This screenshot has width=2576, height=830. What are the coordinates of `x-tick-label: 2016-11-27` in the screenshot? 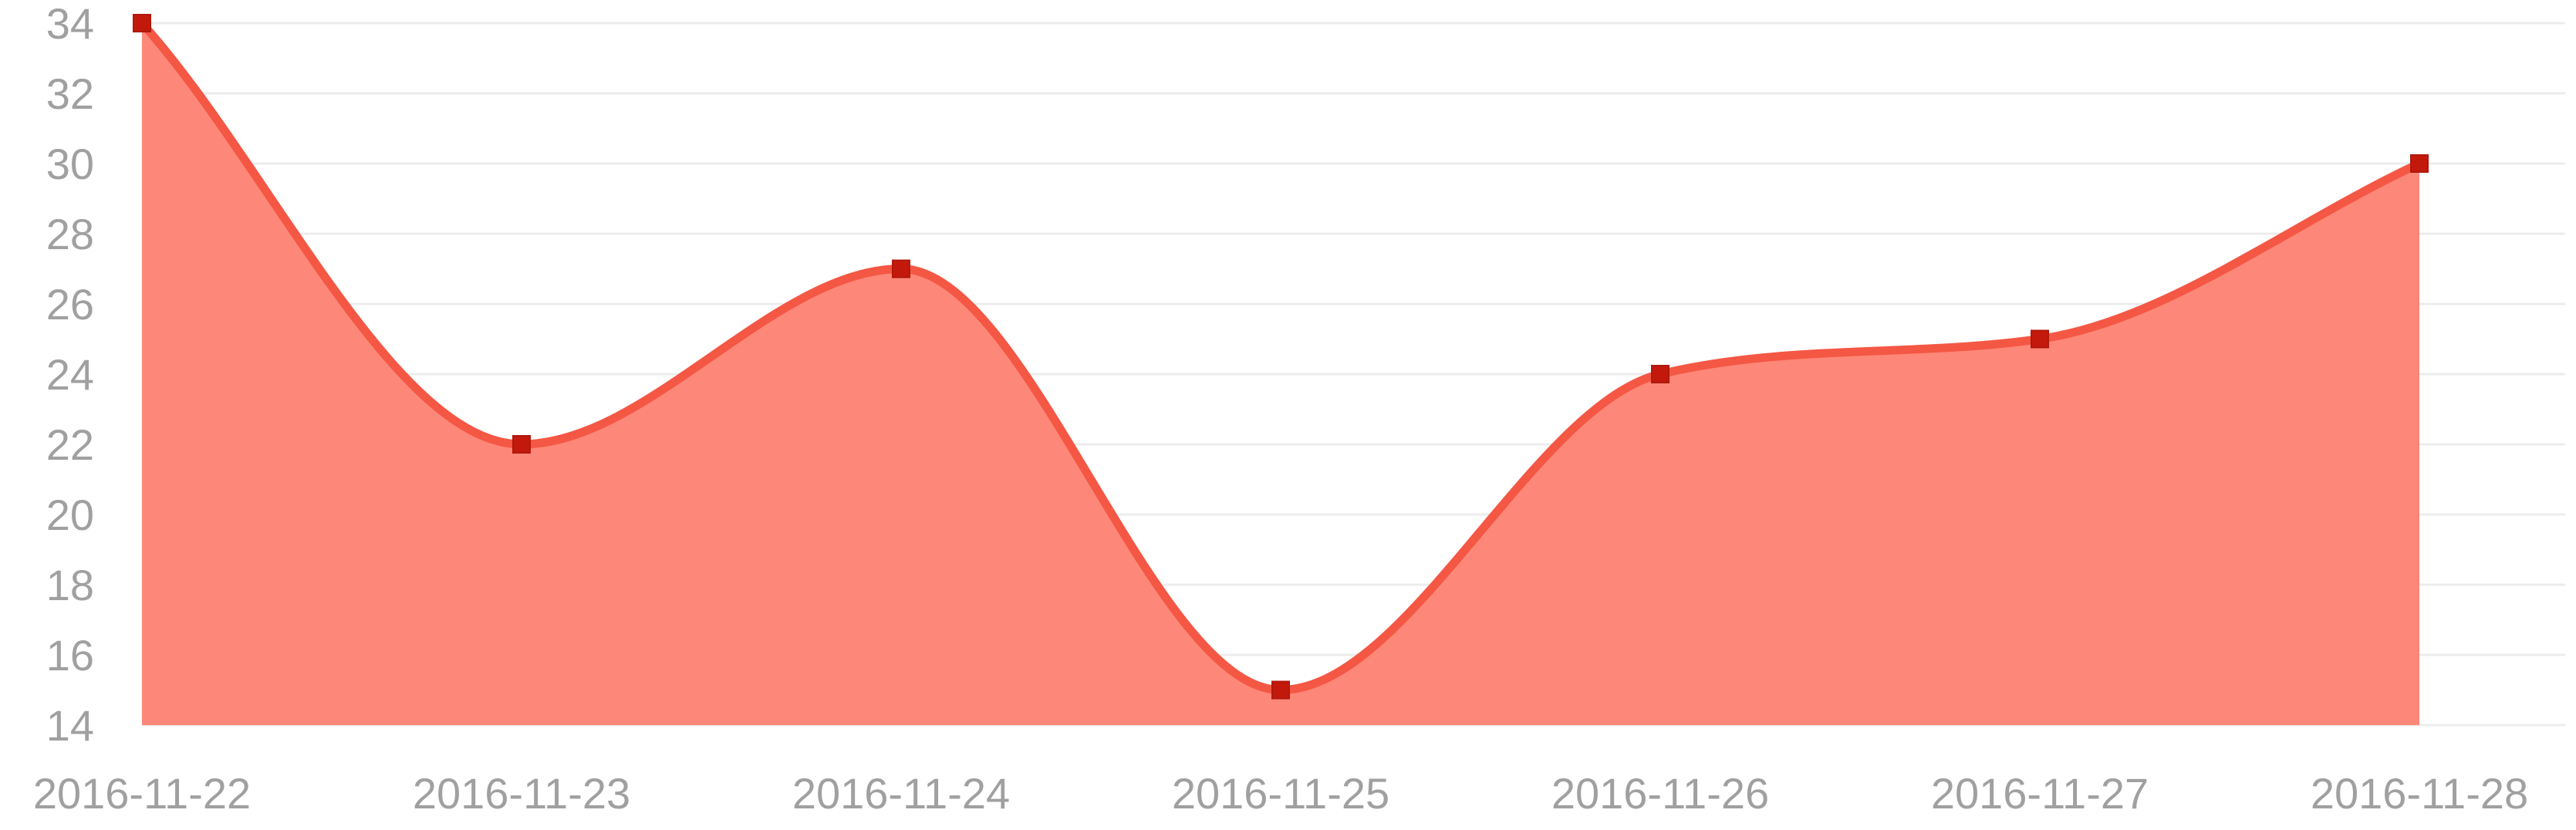 It's located at (2040, 793).